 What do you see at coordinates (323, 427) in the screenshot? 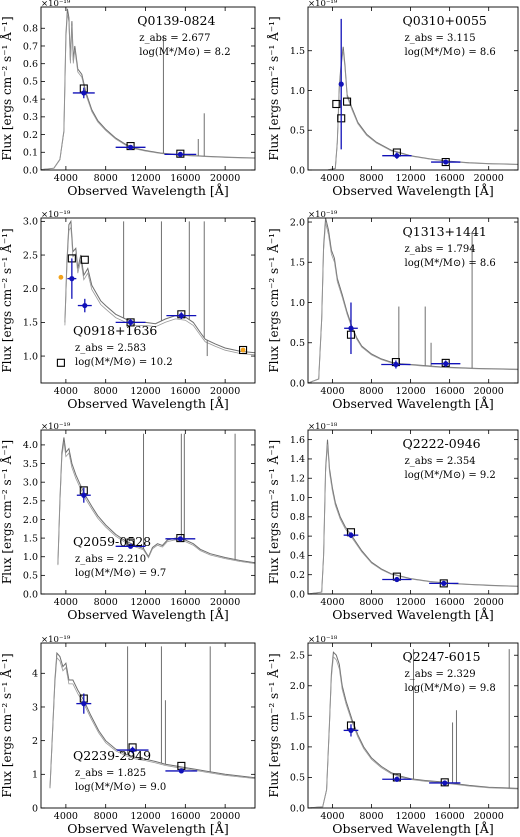
I see `scale-label: ×10⁻¹⁸` at bounding box center [323, 427].